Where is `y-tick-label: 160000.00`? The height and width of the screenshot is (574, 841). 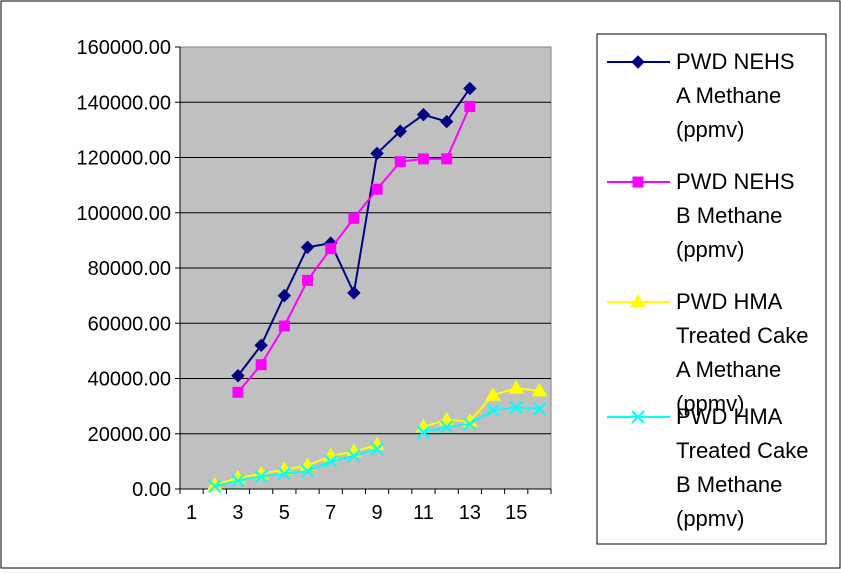 y-tick-label: 160000.00 is located at coordinates (123, 48).